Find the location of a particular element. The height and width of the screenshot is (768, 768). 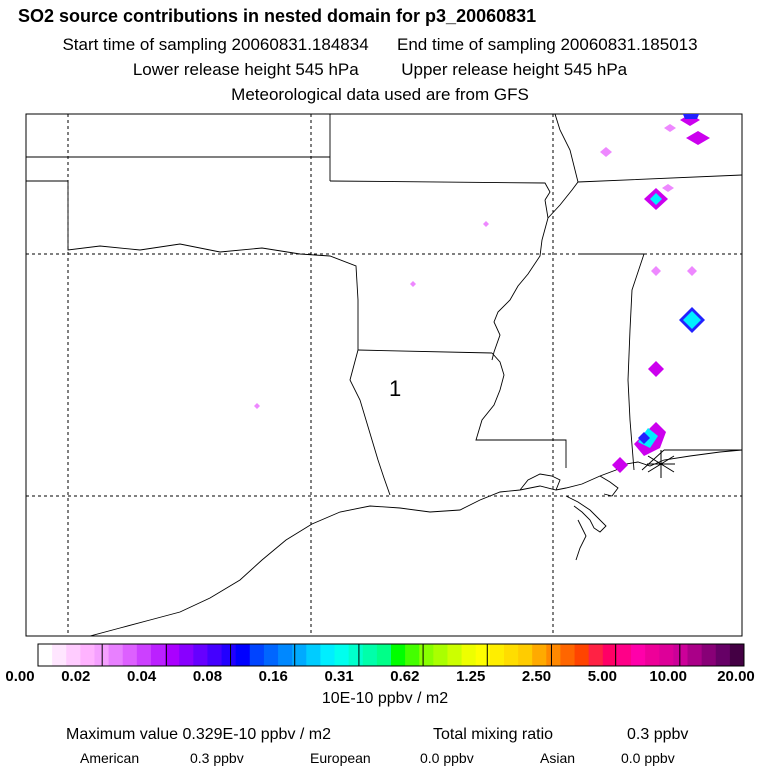

asian-value: 0.0 ppbv is located at coordinates (648, 758).